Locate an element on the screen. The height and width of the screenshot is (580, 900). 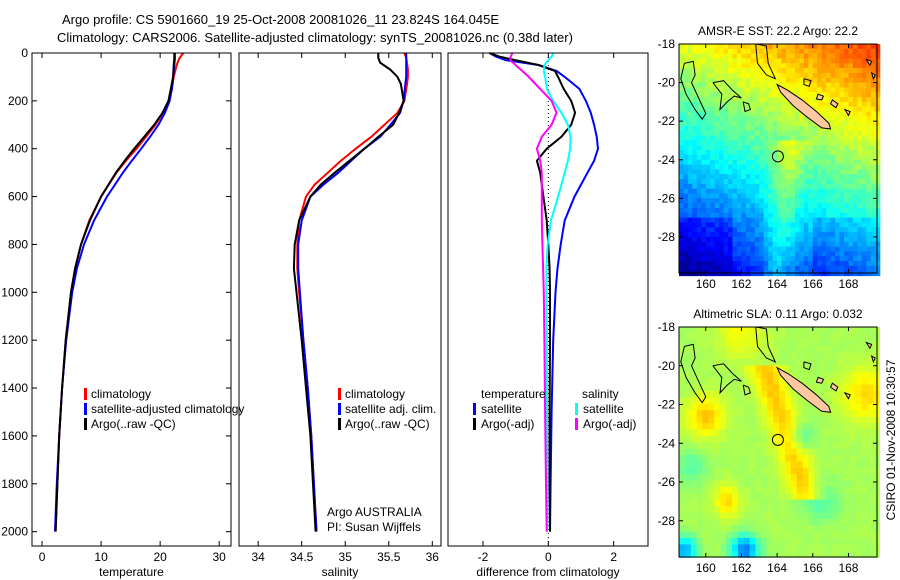
legend-label: Argo(..raw -QC) is located at coordinates (133, 424).